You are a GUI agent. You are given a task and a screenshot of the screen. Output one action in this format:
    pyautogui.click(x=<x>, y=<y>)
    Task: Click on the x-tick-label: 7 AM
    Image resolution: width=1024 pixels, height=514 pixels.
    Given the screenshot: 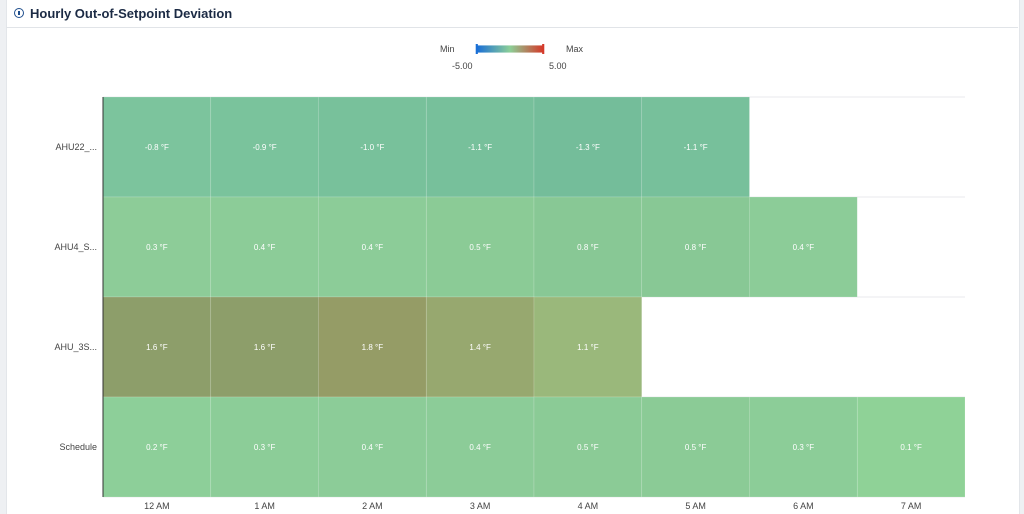 What is the action you would take?
    pyautogui.click(x=911, y=506)
    